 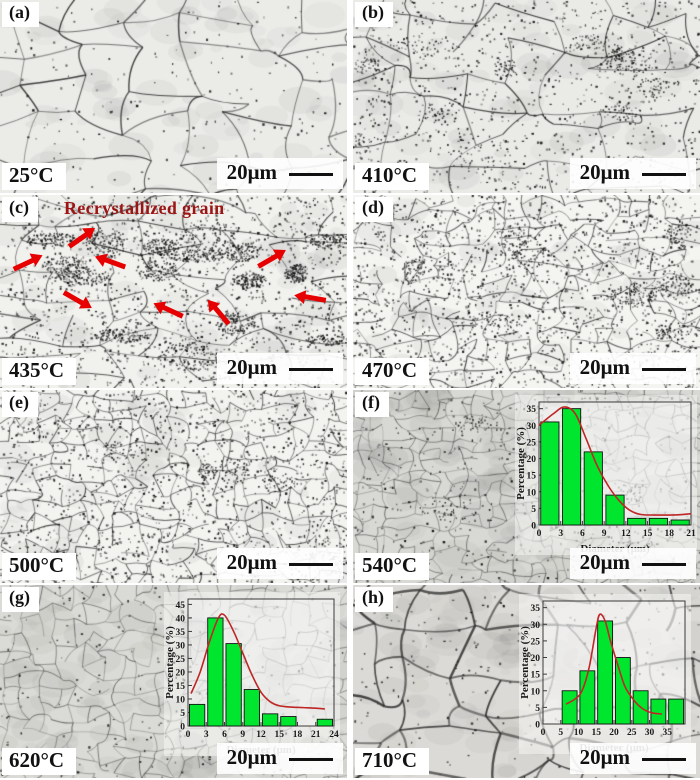 I want to click on temperature-label: 500°C, so click(x=39, y=566).